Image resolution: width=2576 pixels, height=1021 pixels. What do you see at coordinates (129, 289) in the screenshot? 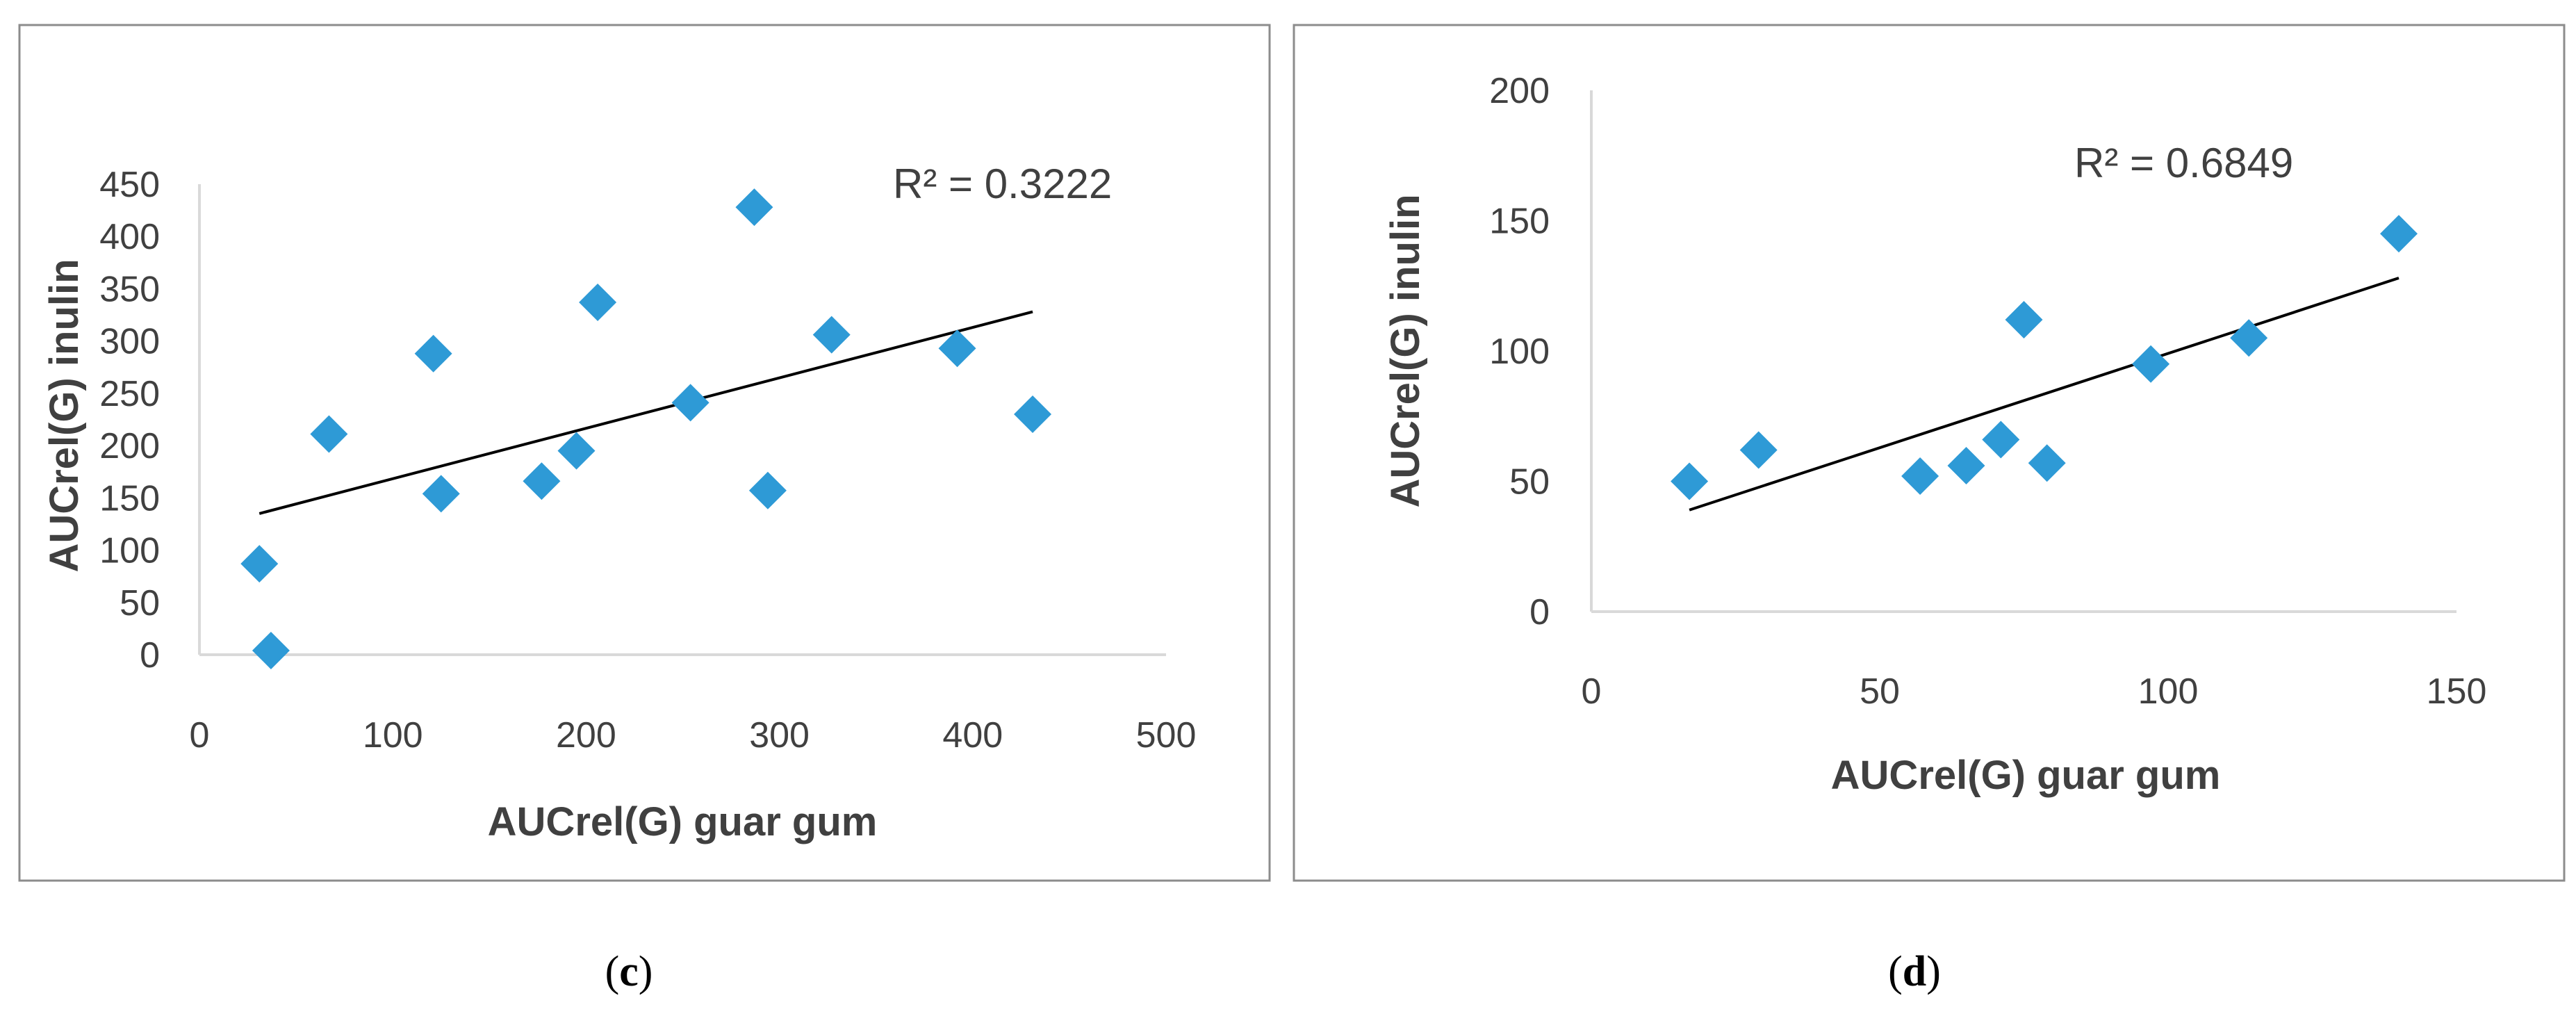
I see `y-tick-label: 350` at bounding box center [129, 289].